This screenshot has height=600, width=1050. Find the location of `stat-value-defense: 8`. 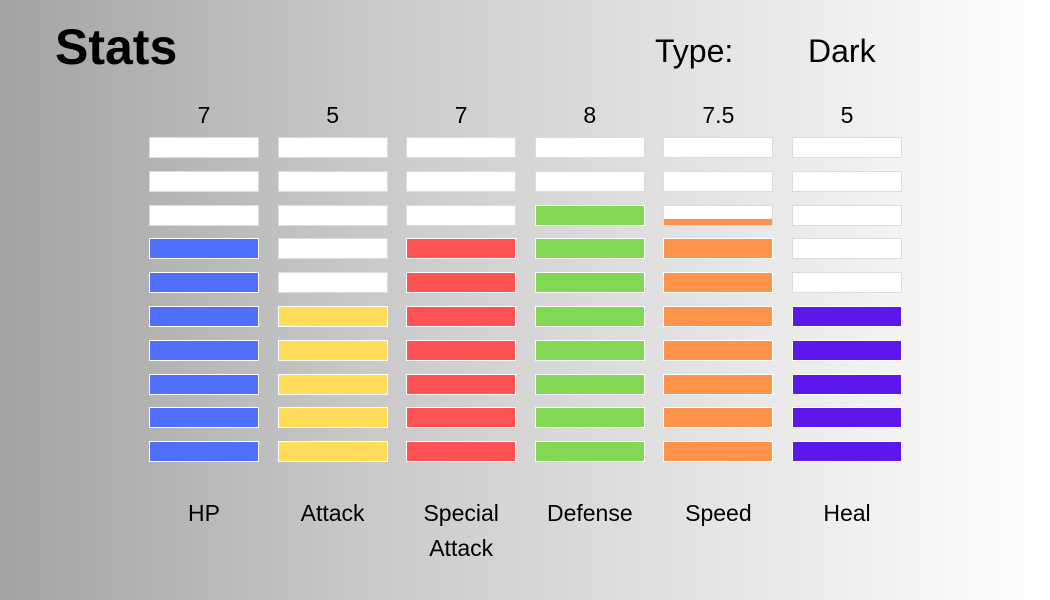

stat-value-defense: 8 is located at coordinates (590, 115).